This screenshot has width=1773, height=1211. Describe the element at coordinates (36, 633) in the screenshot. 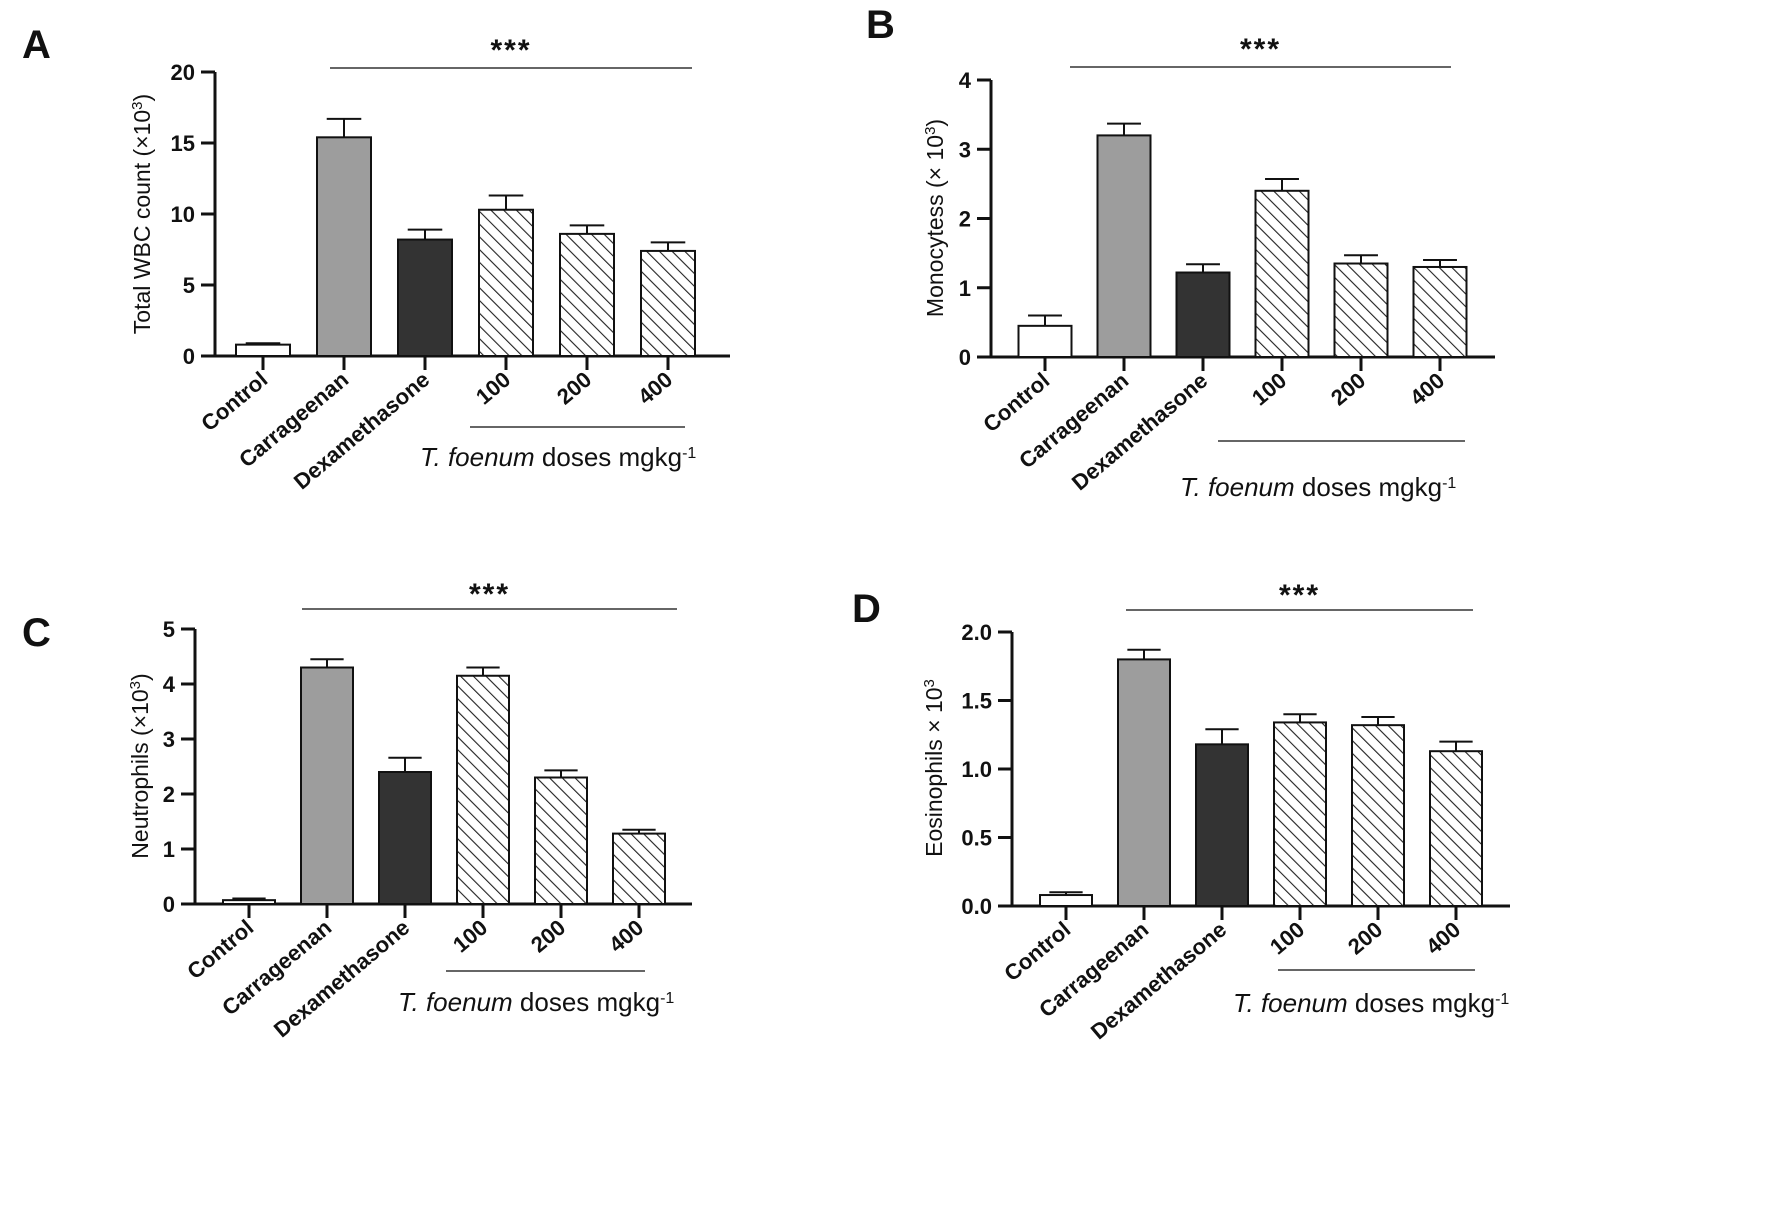

I see `panel-letter: C` at that location.